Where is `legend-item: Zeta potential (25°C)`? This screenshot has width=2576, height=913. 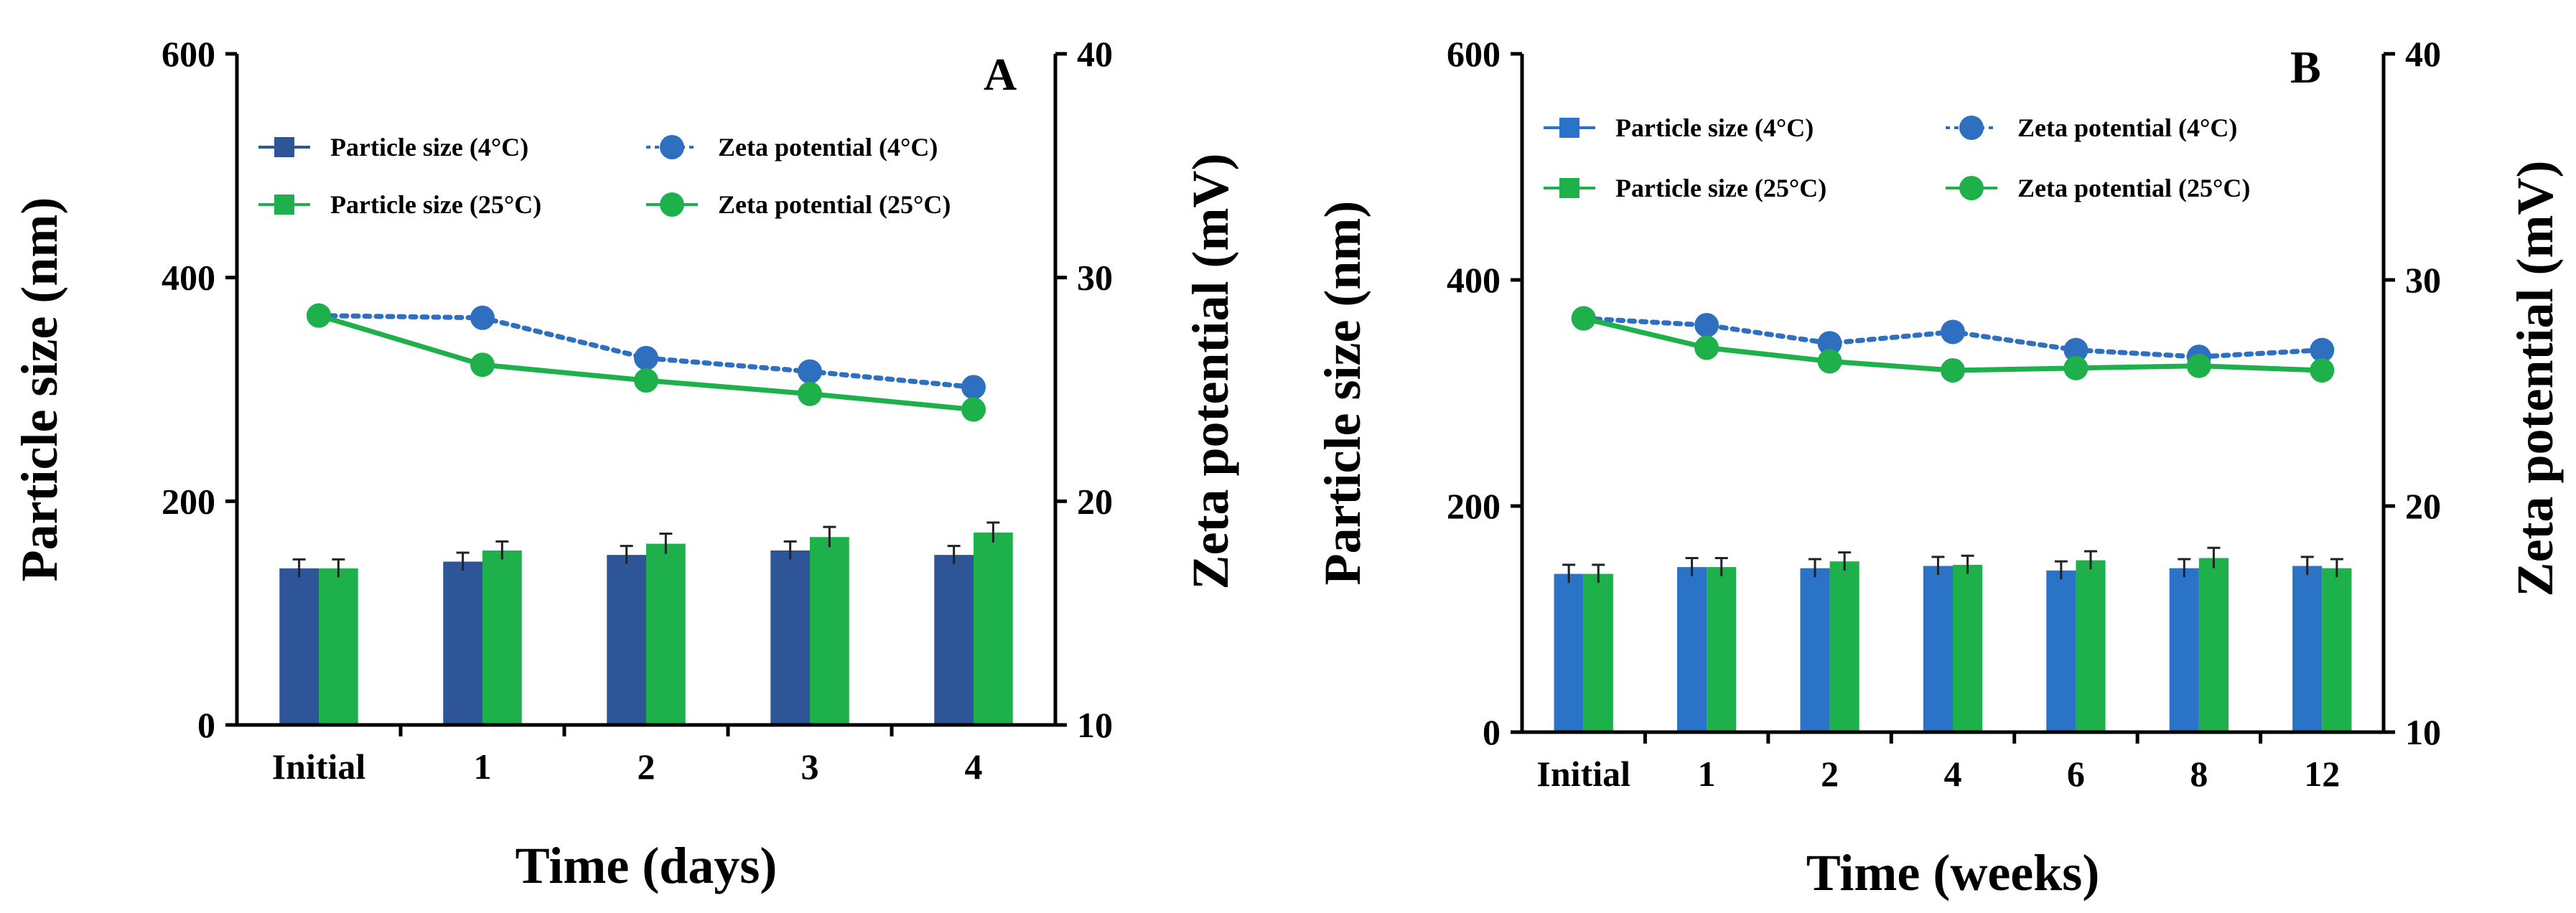
legend-item: Zeta potential (25°C) is located at coordinates (798, 204).